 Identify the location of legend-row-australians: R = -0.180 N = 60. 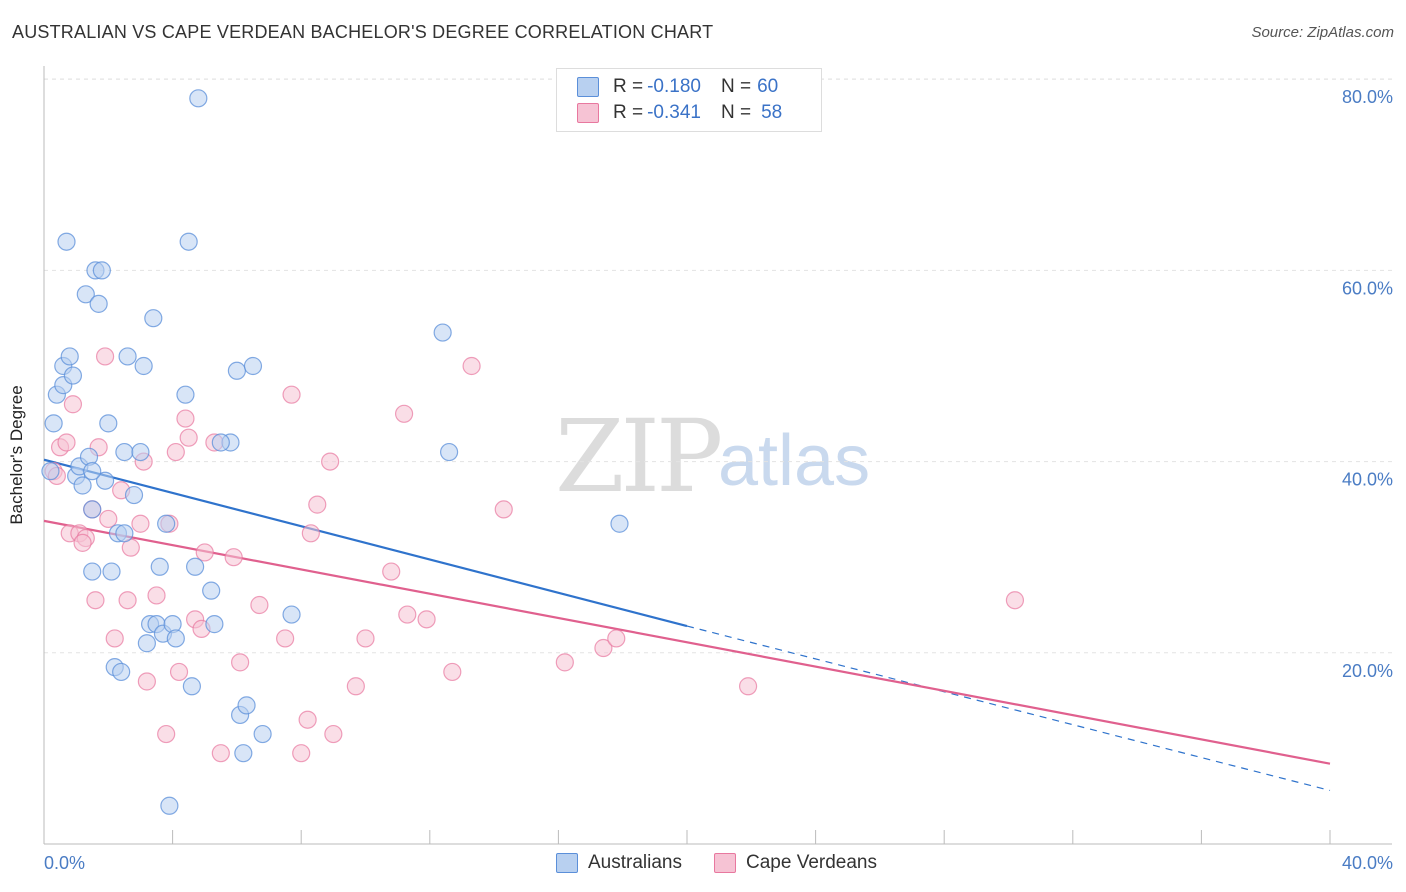
(677, 87).